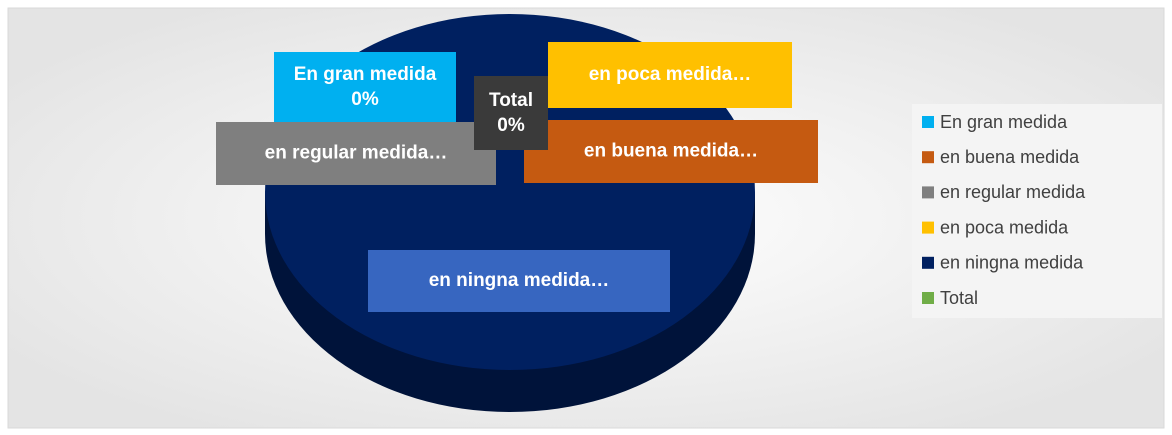 This screenshot has width=1172, height=435. I want to click on data-label: Total, so click(511, 100).